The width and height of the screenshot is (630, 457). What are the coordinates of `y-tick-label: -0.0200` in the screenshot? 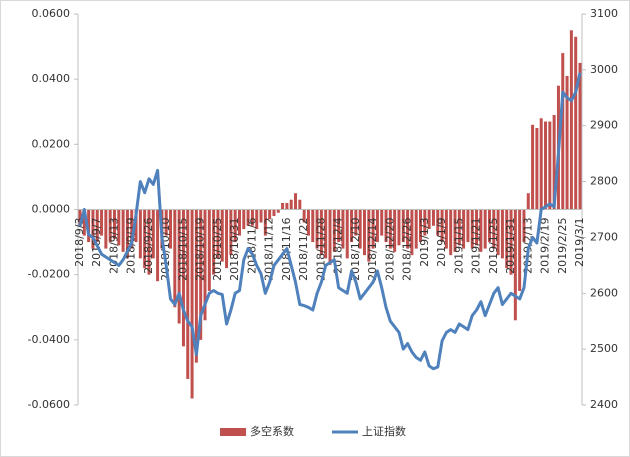 It's located at (49, 274).